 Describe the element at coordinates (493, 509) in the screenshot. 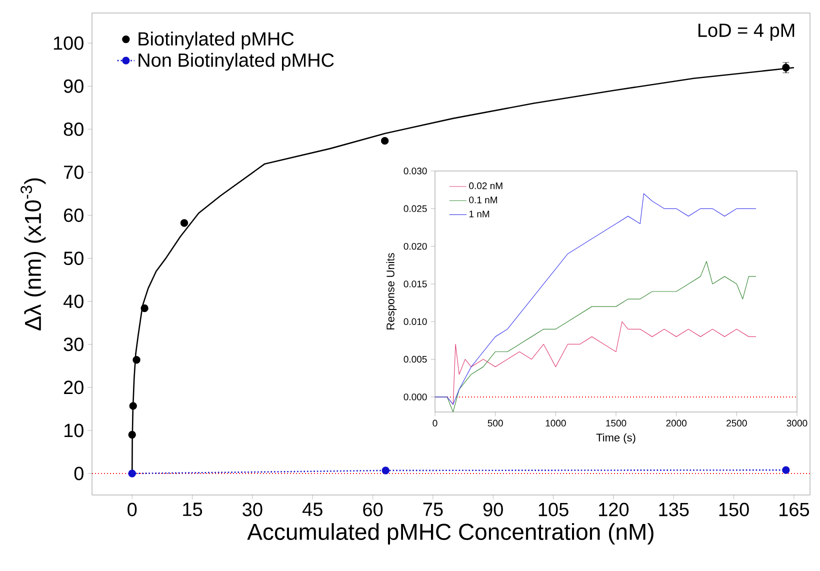

I see `x-tick-label: 90` at that location.